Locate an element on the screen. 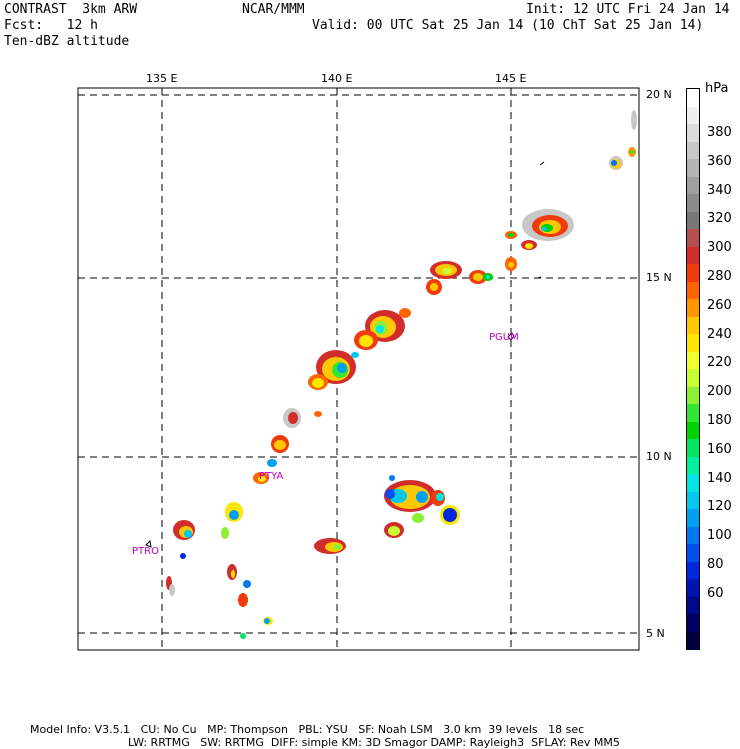 This screenshot has height=749, width=740. lon-label-145: 145 E is located at coordinates (511, 78).